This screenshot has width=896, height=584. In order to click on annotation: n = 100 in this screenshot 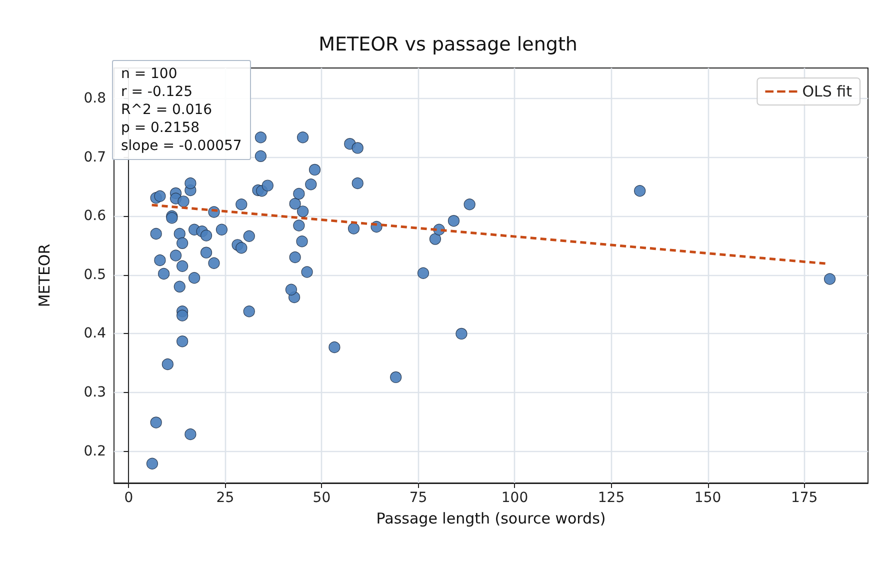, I will do `click(149, 74)`.